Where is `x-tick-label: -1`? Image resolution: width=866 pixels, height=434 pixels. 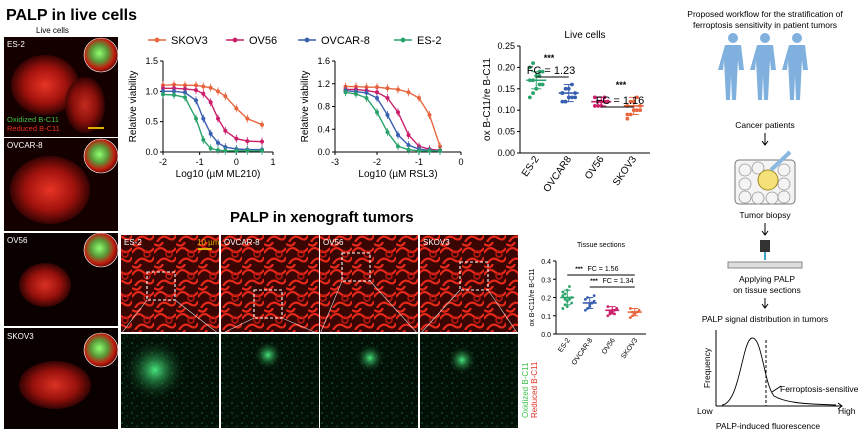 x-tick-label: -1 is located at coordinates (419, 162).